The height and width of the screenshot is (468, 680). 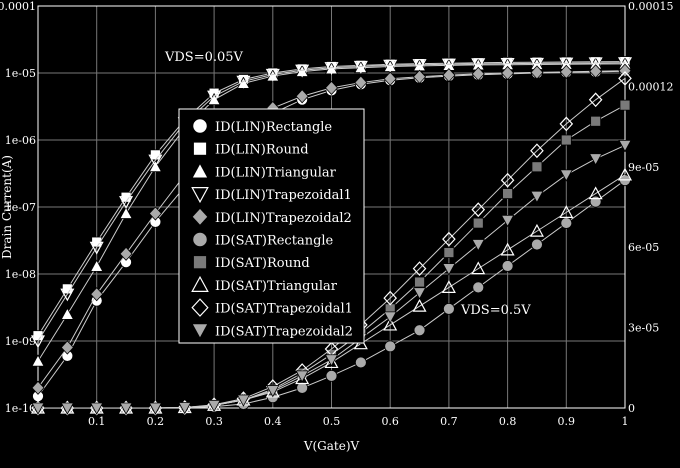 I want to click on y-right-tick-label: 0.00015, so click(x=651, y=6).